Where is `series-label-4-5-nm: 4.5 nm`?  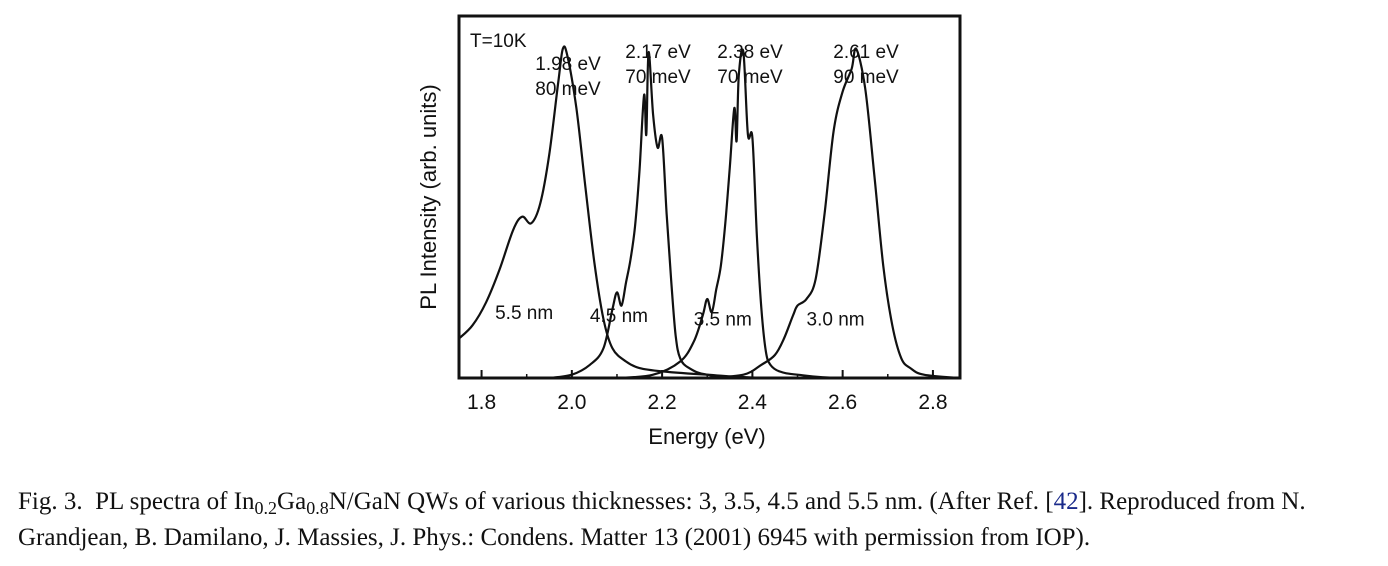
series-label-4-5-nm: 4.5 nm is located at coordinates (619, 316).